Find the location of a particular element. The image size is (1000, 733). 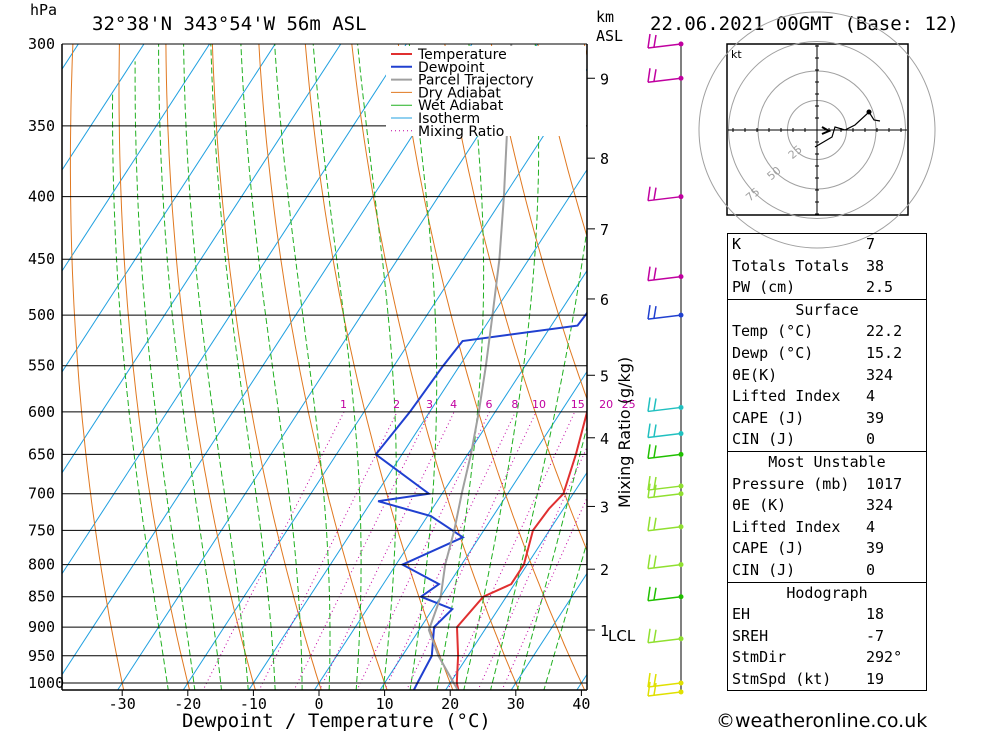

index-value: 324 is located at coordinates (880, 505).